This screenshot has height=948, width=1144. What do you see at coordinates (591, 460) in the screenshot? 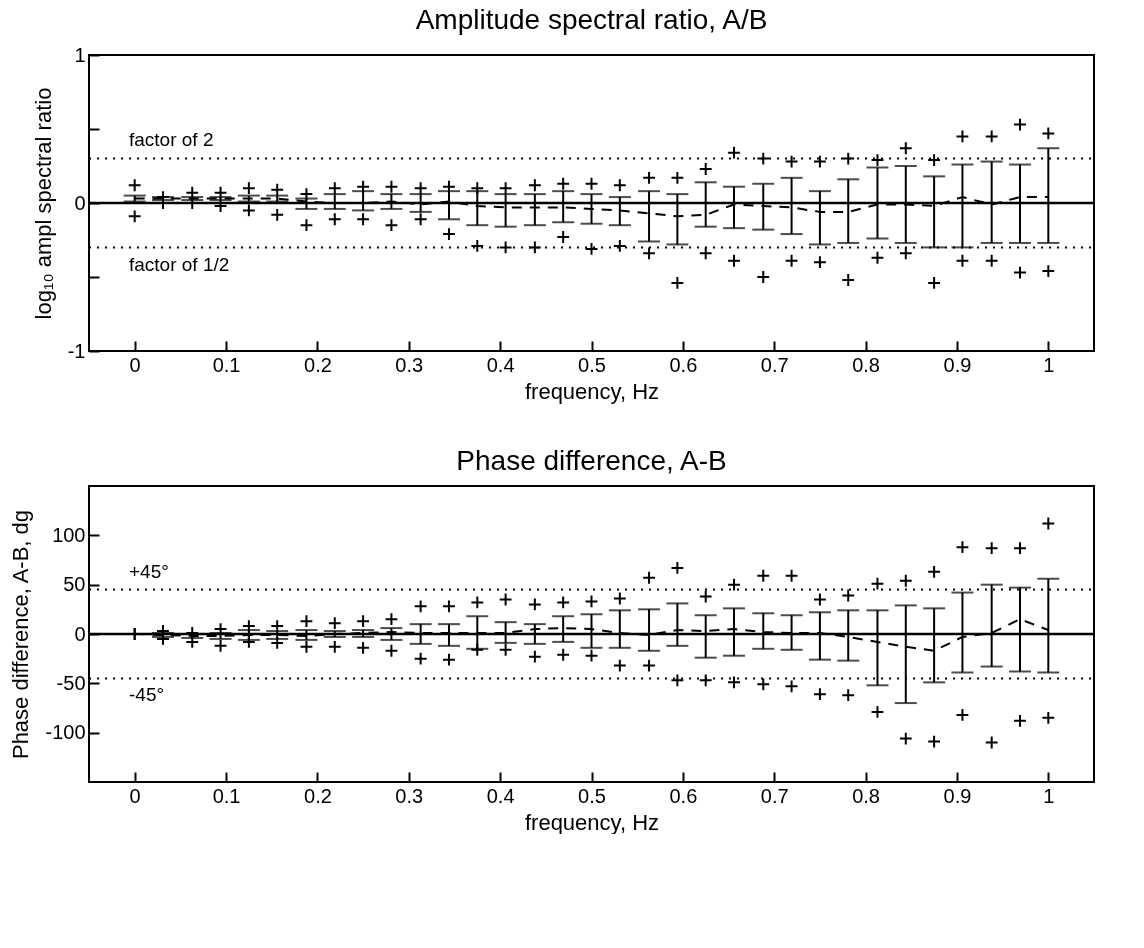
I see `chart-title: Phase difference, A-B` at bounding box center [591, 460].